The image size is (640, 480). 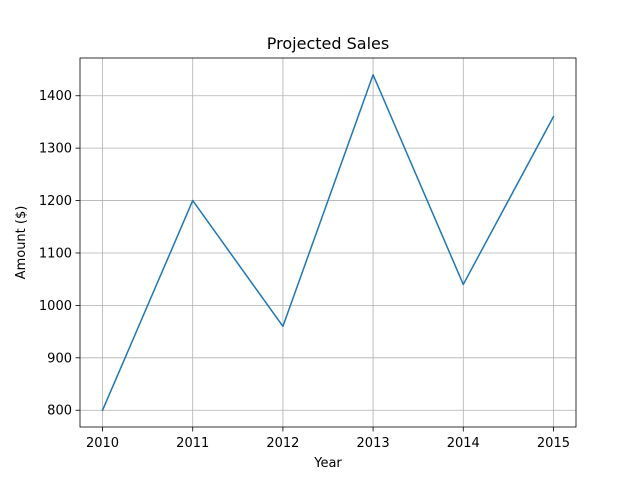 What do you see at coordinates (192, 443) in the screenshot?
I see `x-tick-label: 2011` at bounding box center [192, 443].